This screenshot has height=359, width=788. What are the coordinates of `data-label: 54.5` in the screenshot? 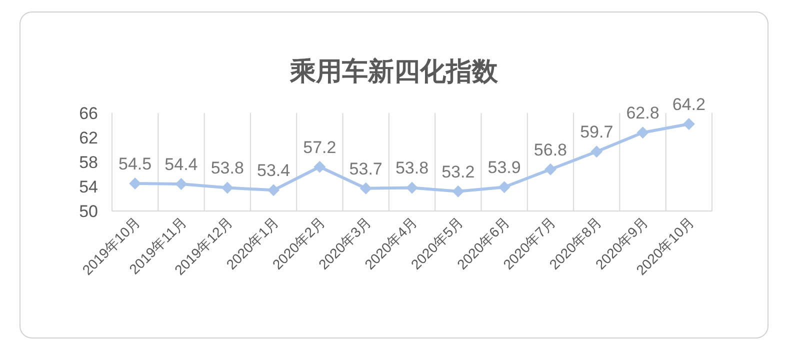 It's located at (135, 164).